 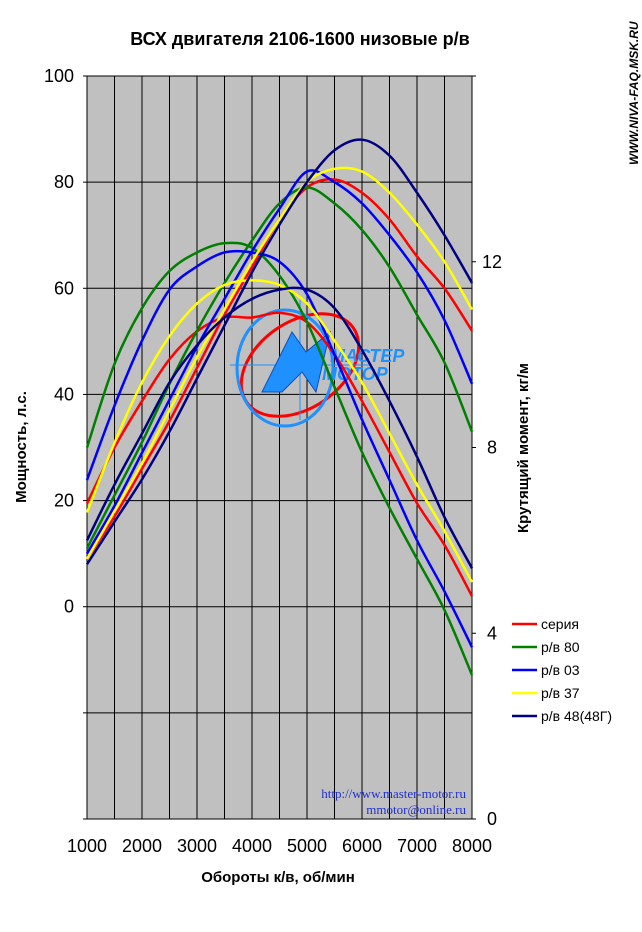 I want to click on watermark-text: WWW.NIVA-FAQ.MSK.RU, so click(x=634, y=93).